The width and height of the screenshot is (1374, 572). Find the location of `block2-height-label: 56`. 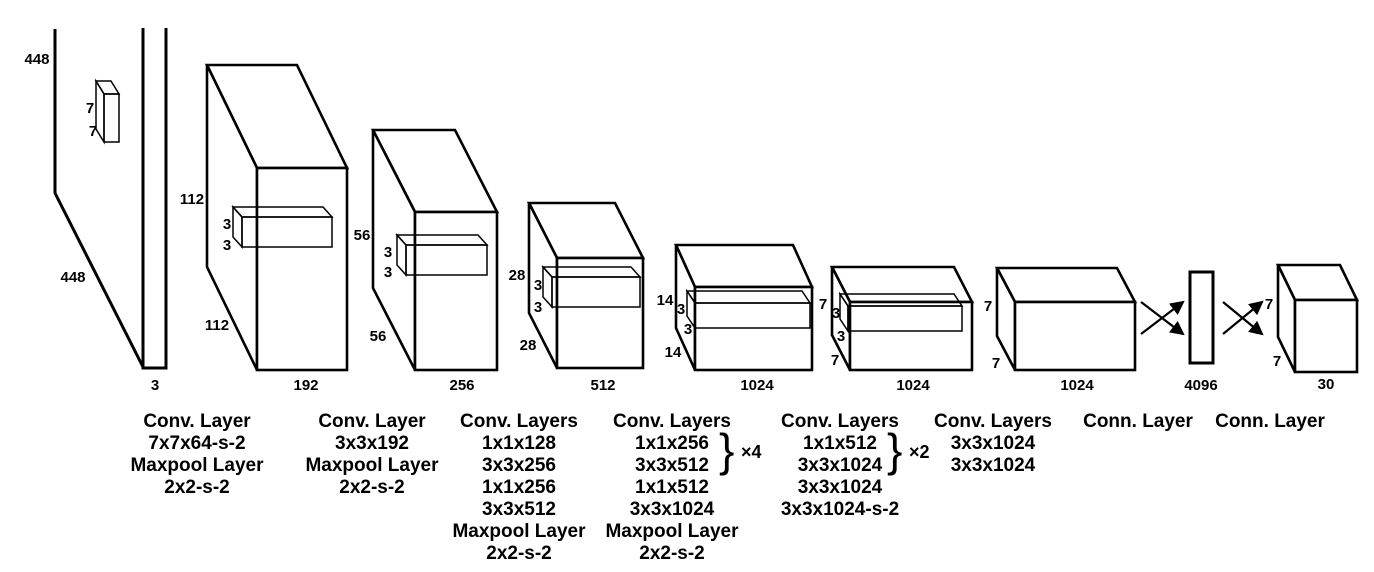

block2-height-label: 56 is located at coordinates (362, 235).